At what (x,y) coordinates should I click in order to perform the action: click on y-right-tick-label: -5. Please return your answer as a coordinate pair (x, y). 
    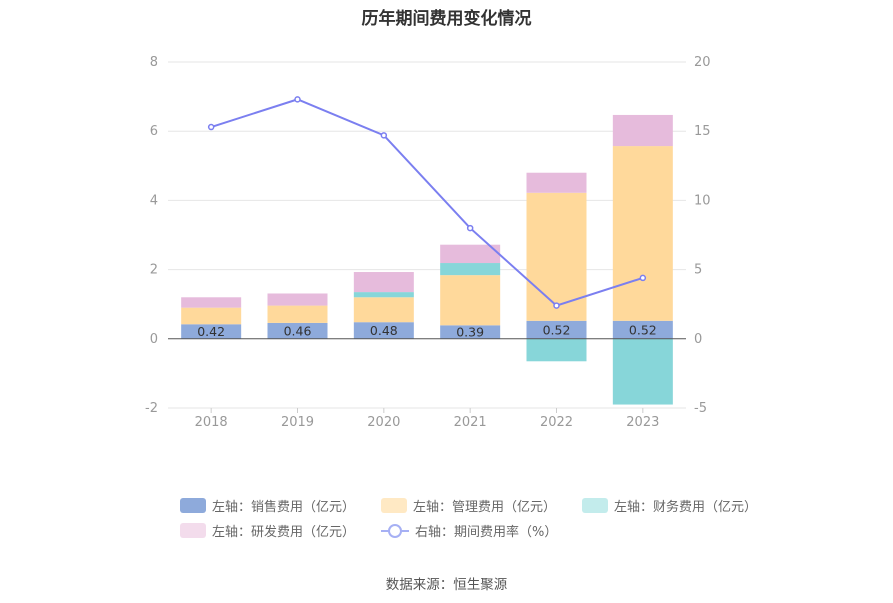
    Looking at the image, I should click on (700, 408).